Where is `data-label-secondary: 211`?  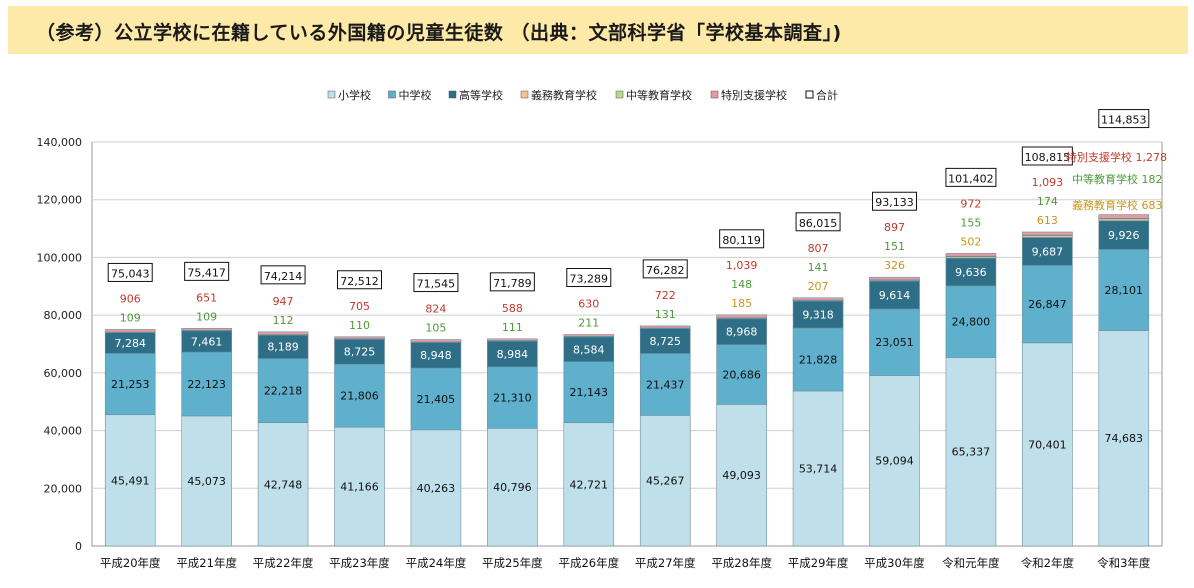 data-label-secondary: 211 is located at coordinates (588, 323).